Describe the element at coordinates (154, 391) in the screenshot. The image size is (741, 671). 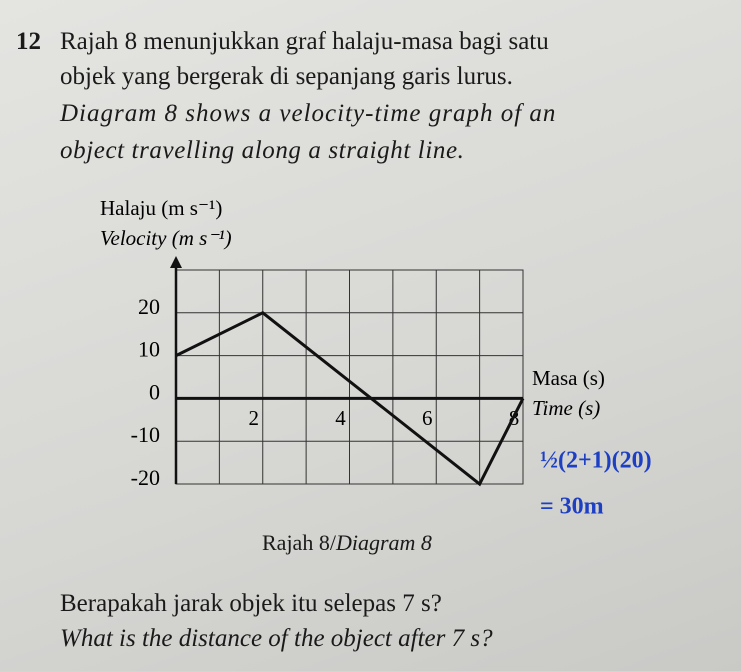
I see `y-tick-label: 0` at that location.